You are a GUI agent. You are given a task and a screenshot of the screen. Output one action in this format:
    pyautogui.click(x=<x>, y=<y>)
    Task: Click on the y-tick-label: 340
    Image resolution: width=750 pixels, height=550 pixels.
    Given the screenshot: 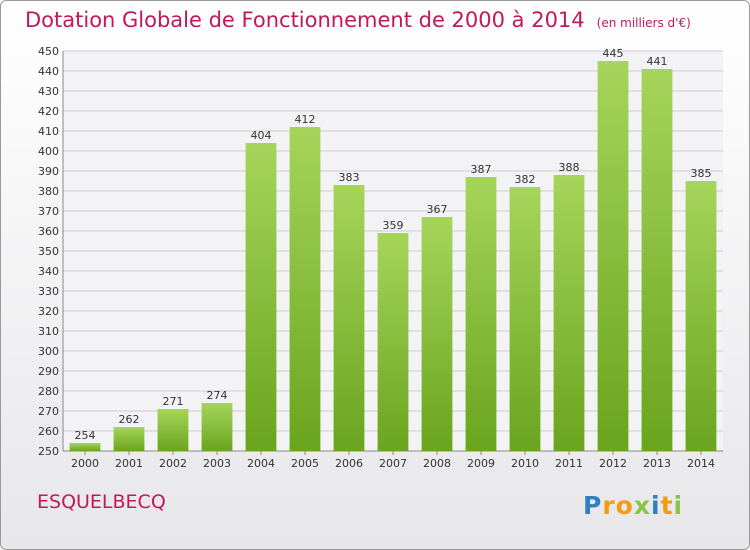 What is the action you would take?
    pyautogui.click(x=48, y=271)
    